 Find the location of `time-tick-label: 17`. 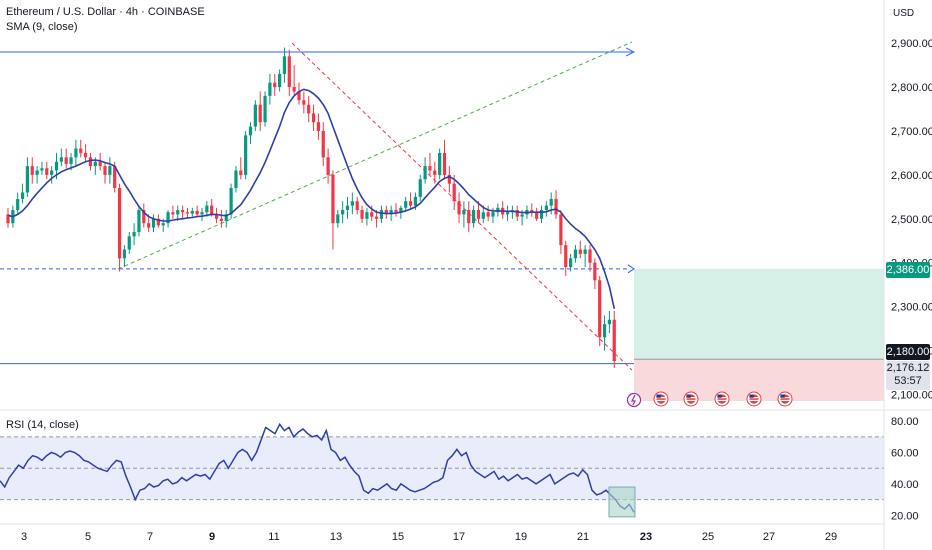

time-tick-label: 17 is located at coordinates (459, 537).